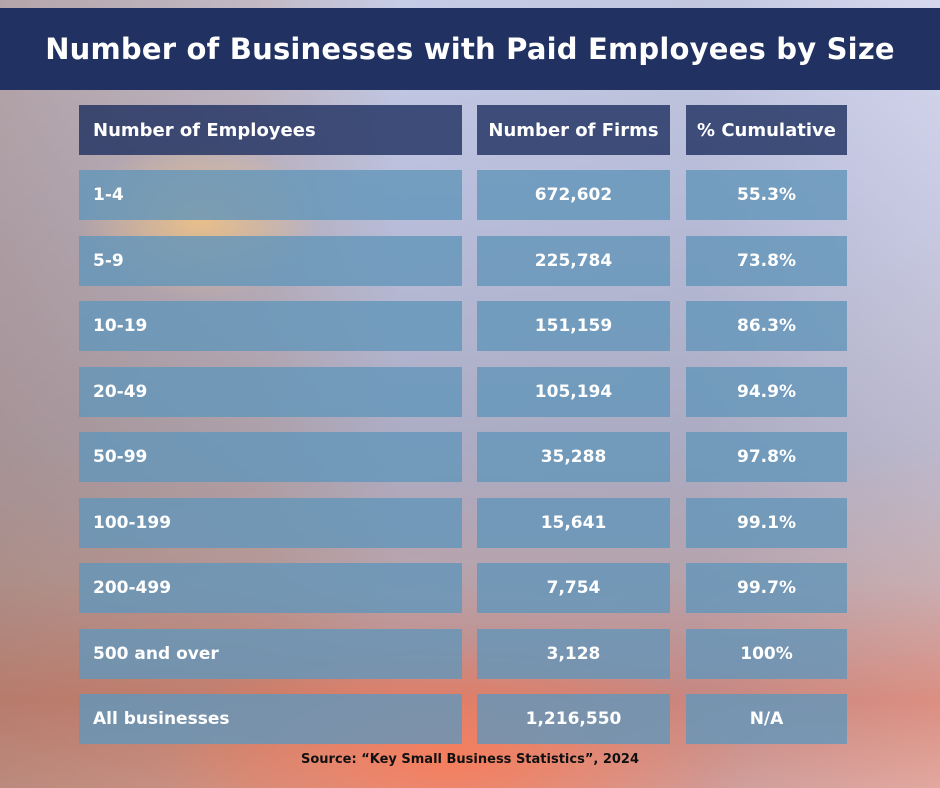 Image resolution: width=940 pixels, height=788 pixels. I want to click on header-cumulative: % Cumulative, so click(766, 130).